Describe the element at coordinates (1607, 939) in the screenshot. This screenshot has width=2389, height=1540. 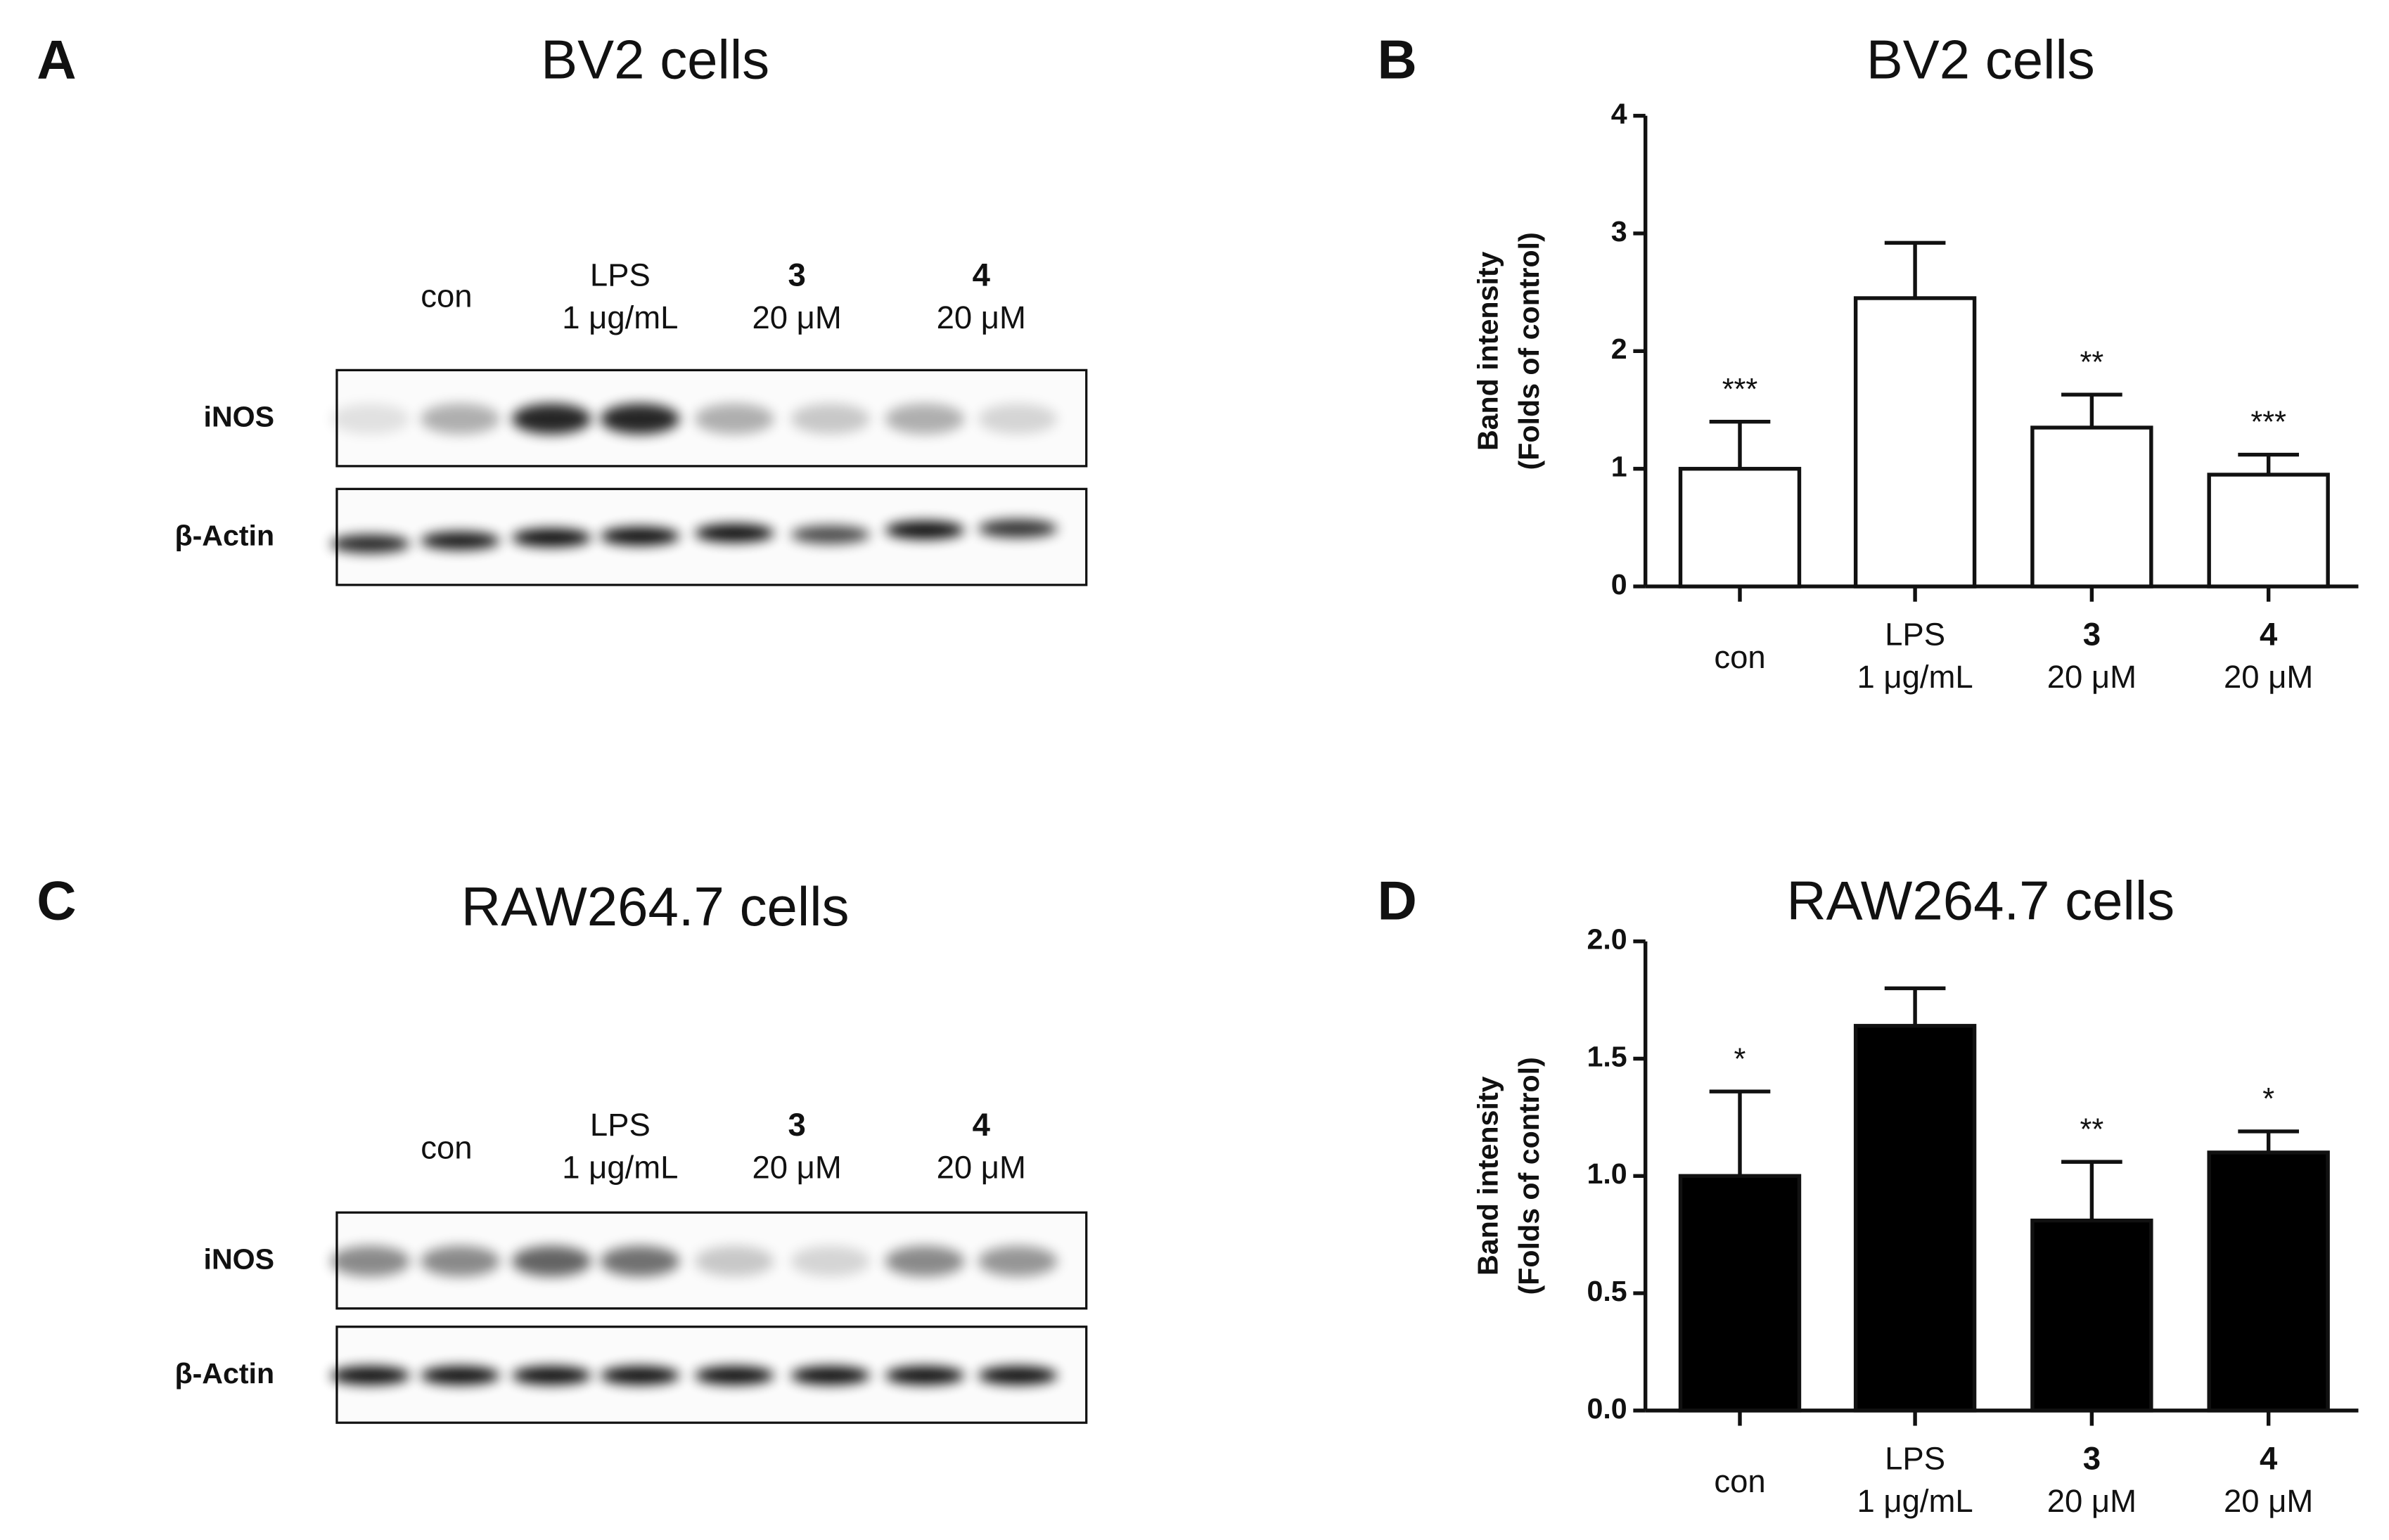
I see `y-tick-label: 2.0` at that location.